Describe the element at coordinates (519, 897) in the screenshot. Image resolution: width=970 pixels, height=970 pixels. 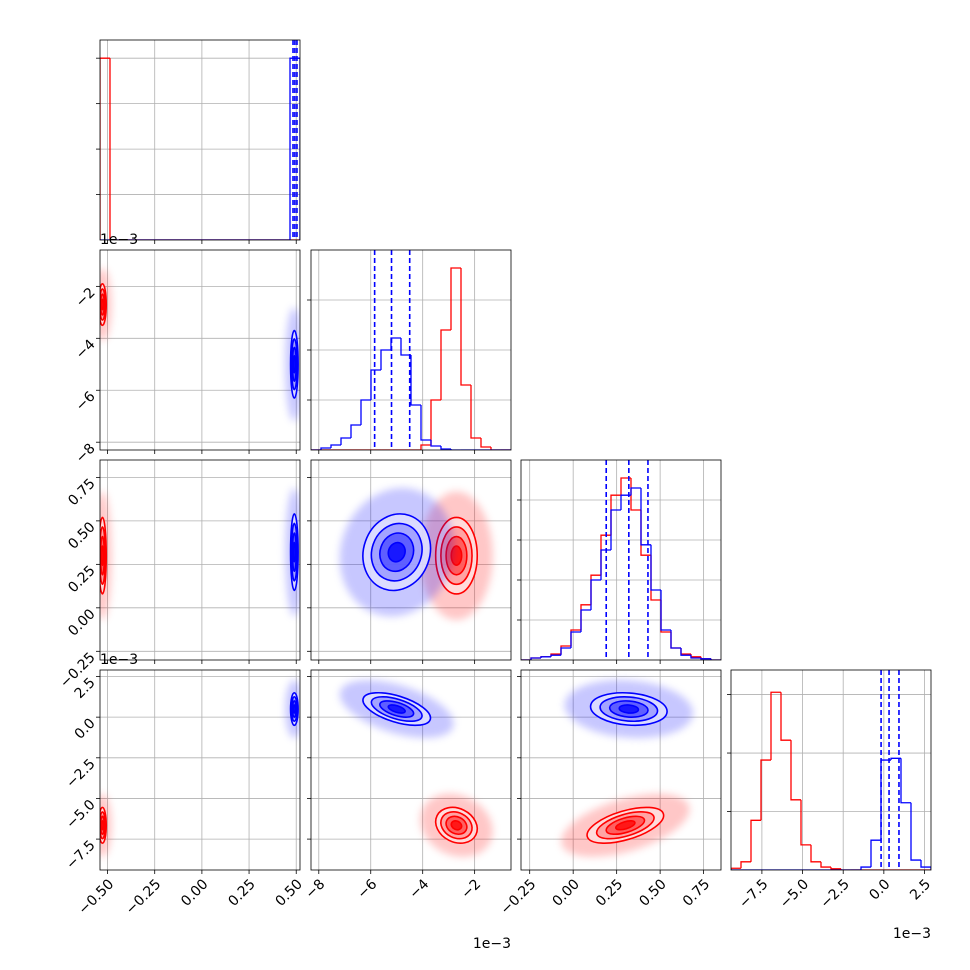
I see `x-tick-label: −0.25` at that location.